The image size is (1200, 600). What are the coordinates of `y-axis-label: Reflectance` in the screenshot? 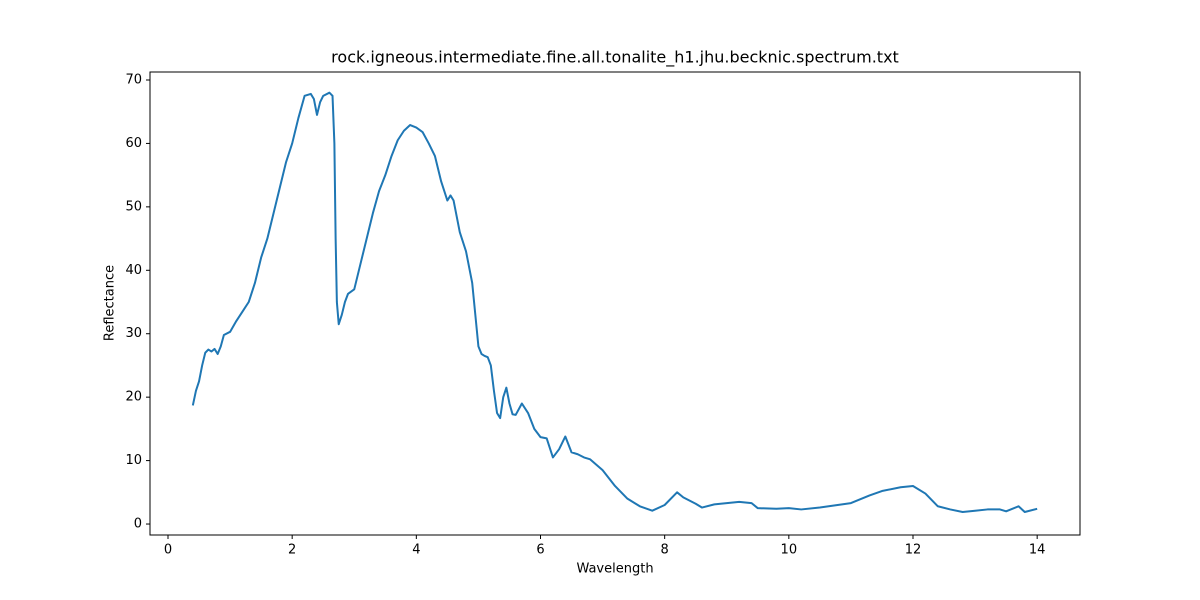 It's located at (110, 303).